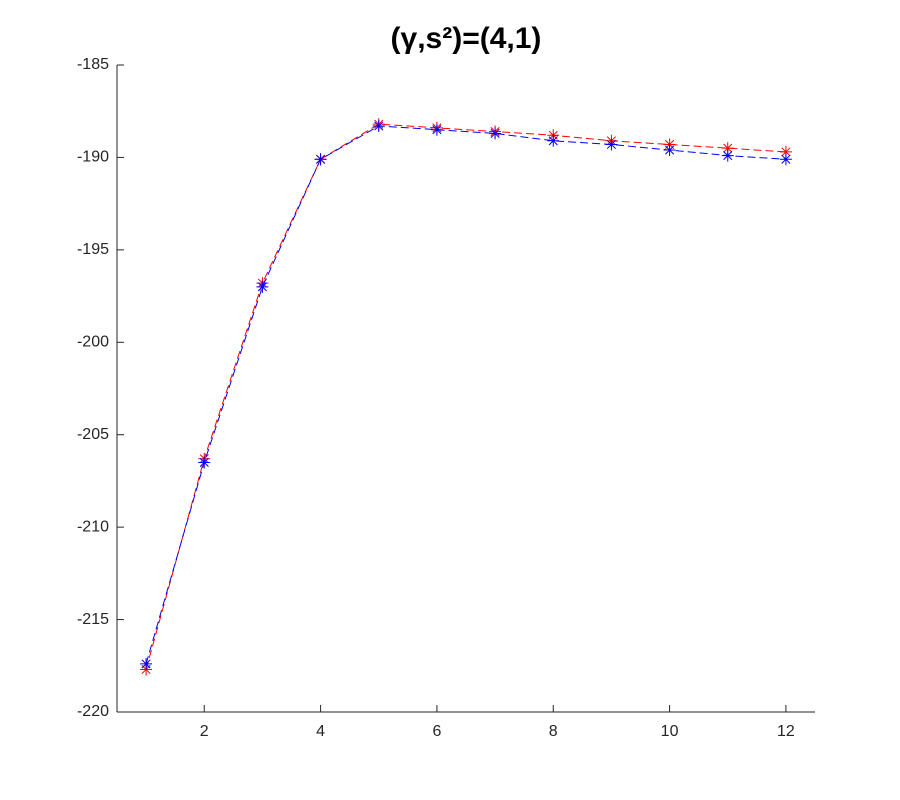  I want to click on y-tick-label: -205, so click(93, 434).